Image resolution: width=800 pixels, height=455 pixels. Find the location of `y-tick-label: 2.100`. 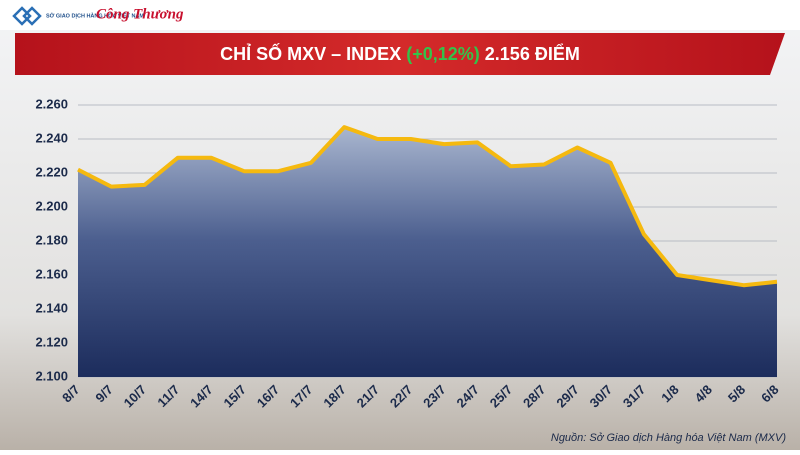

y-tick-label: 2.100 is located at coordinates (51, 375).